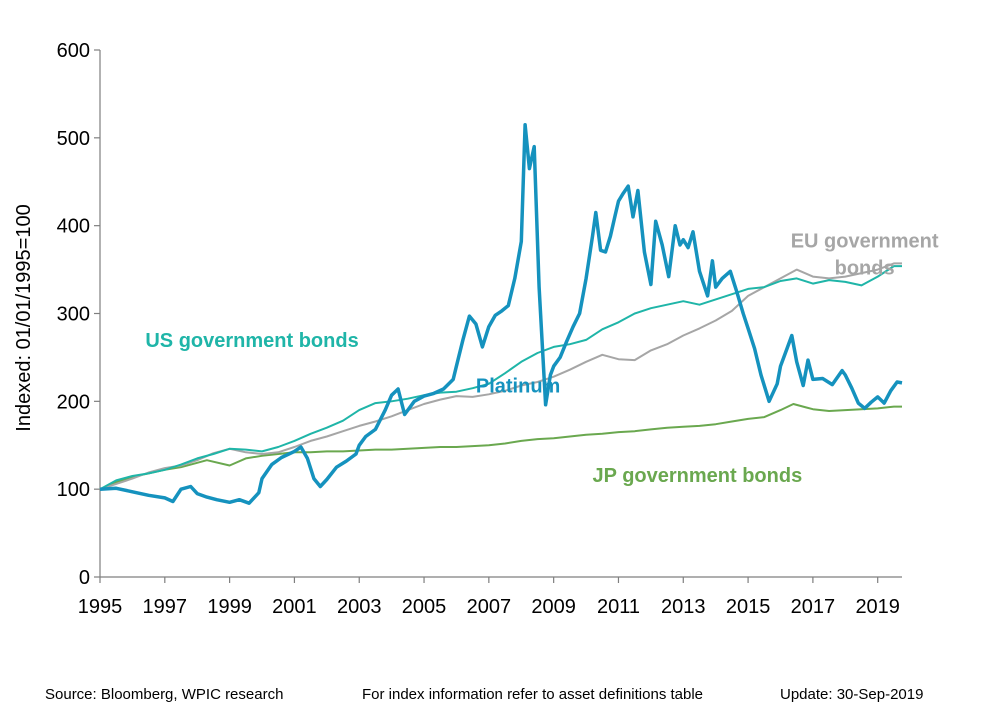  I want to click on y-tick-label: 200, so click(73, 402).